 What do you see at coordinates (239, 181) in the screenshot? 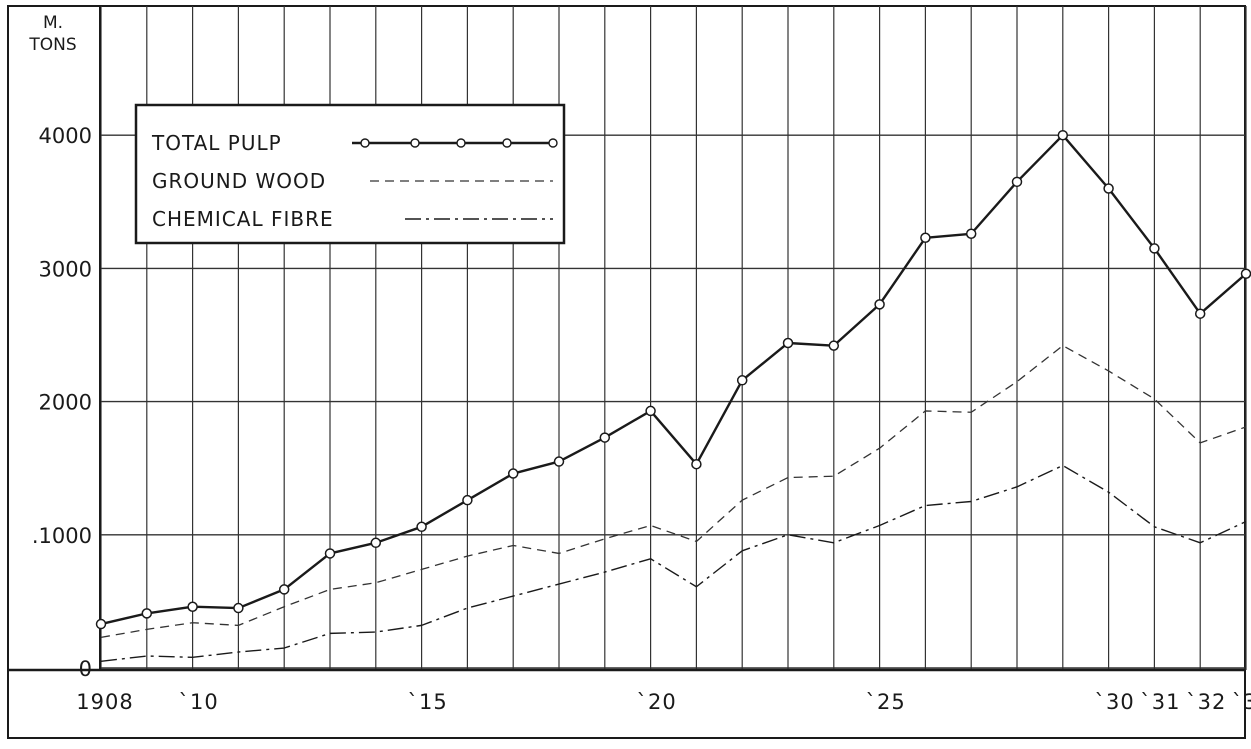
I see `legend-label: GROUND WOOD` at bounding box center [239, 181].